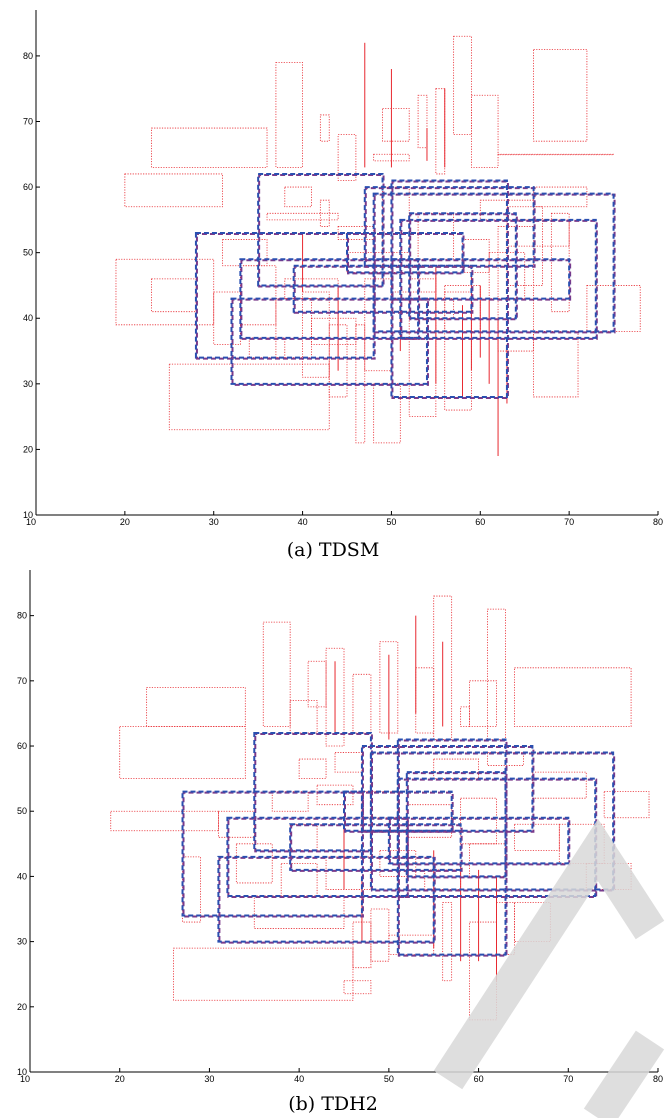 This screenshot has width=667, height=1118. Describe the element at coordinates (214, 522) in the screenshot. I see `panel-a-x-tick-label: 30` at that location.